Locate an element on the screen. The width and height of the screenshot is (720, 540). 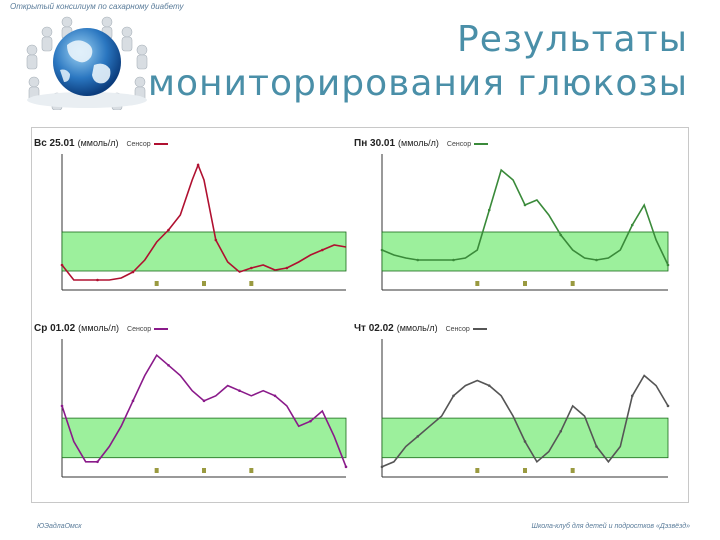
globe-people-logo is located at coordinates (87, 60).